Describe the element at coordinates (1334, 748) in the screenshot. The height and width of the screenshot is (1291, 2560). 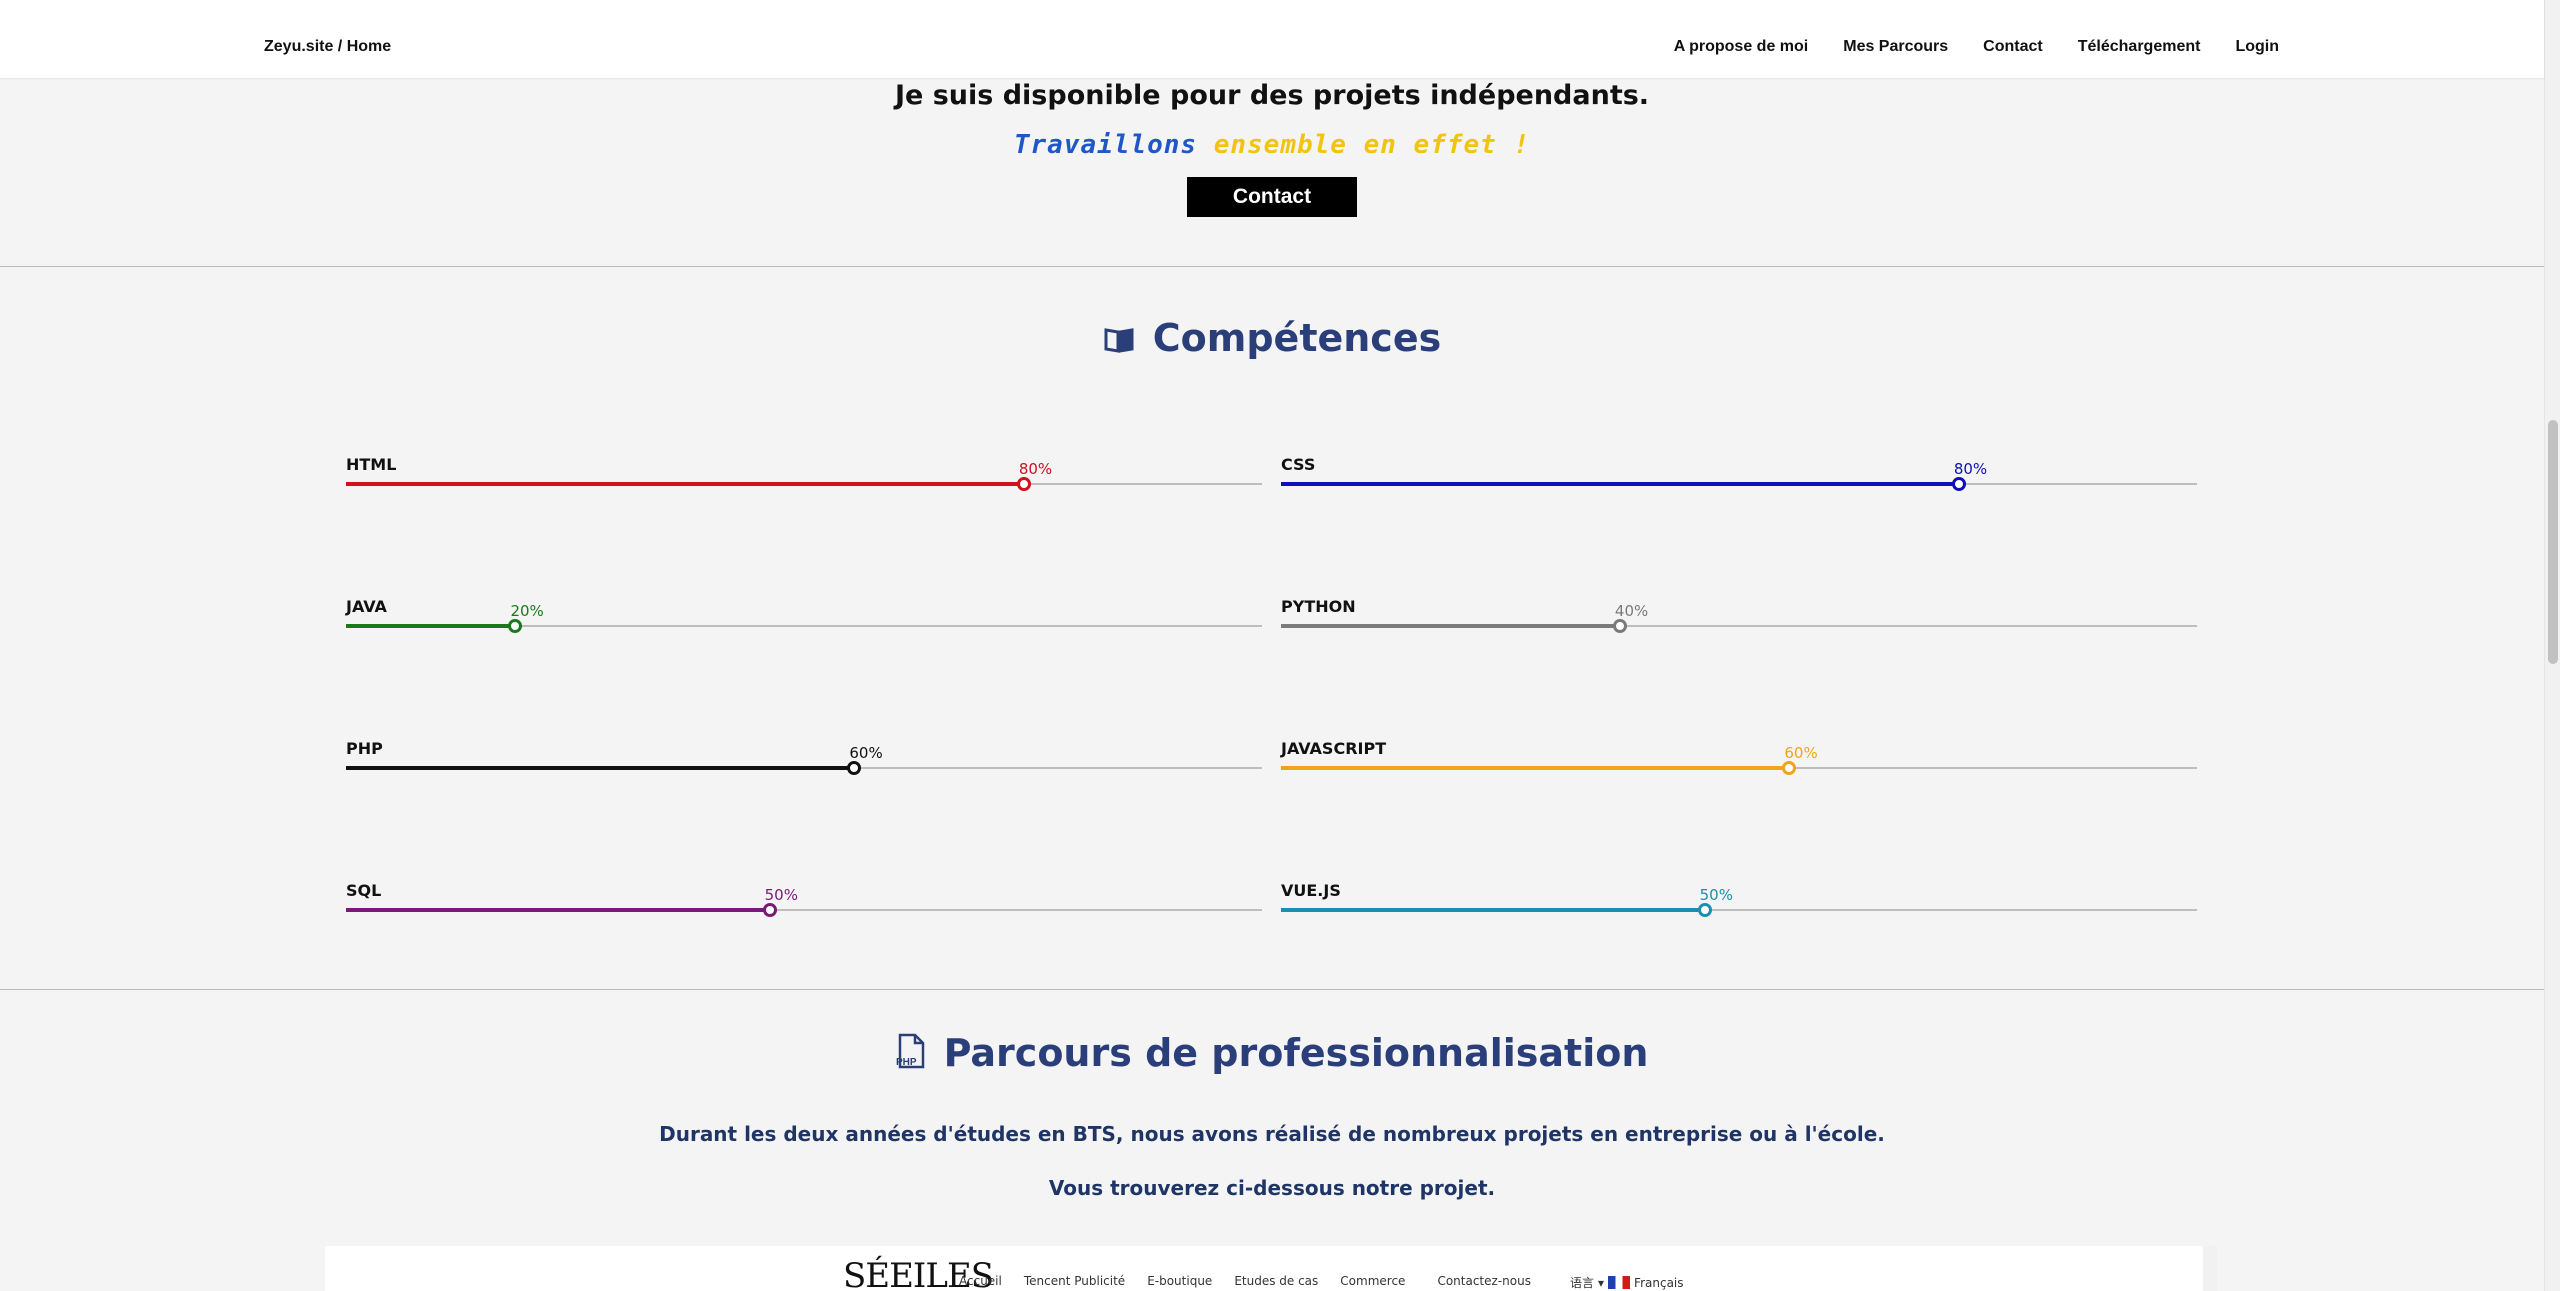
I see `skill-name: JAVASCRIPT` at that location.